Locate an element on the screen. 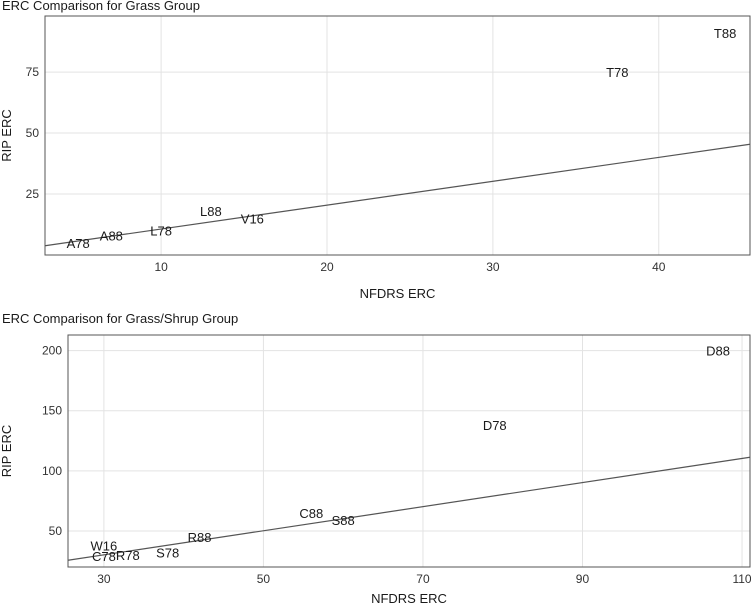 This screenshot has width=751, height=605. chart2-point-c78: C78 is located at coordinates (104, 556).